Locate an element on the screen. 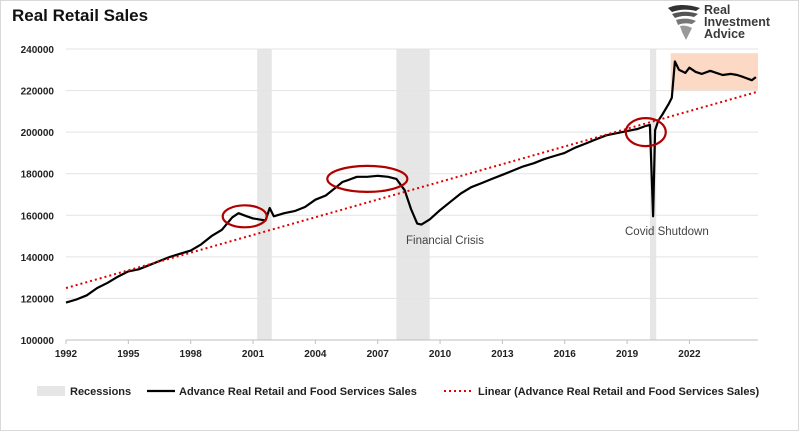 This screenshot has height=431, width=799. logo-line-2: Investment is located at coordinates (737, 22).